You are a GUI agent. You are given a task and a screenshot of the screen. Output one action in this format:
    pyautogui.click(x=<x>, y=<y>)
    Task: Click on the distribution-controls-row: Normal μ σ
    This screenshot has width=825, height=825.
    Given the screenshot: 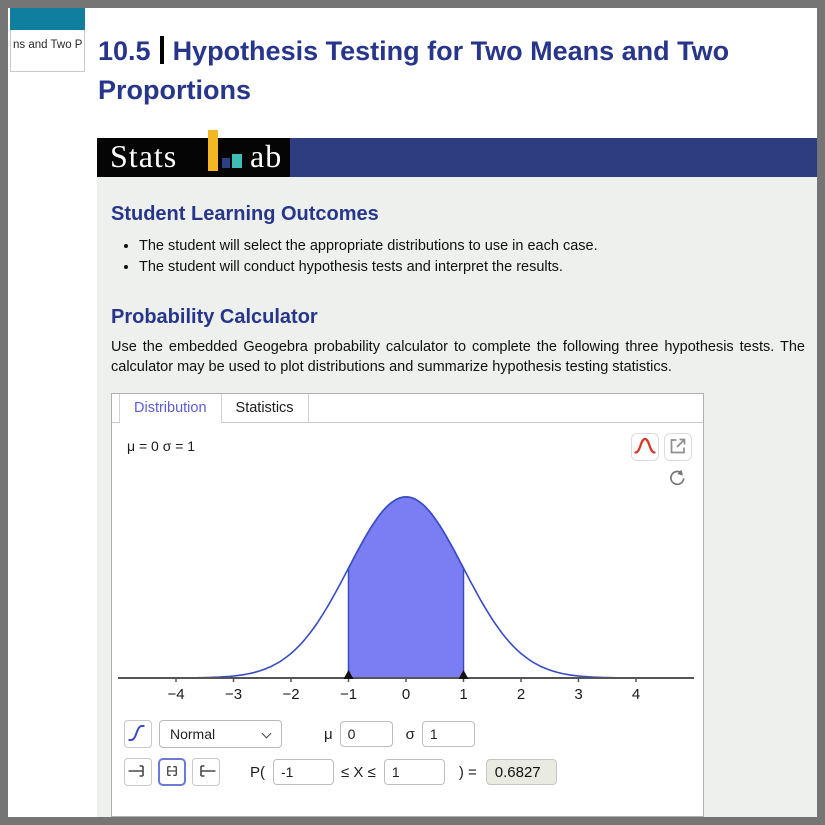 What is the action you would take?
    pyautogui.click(x=299, y=734)
    